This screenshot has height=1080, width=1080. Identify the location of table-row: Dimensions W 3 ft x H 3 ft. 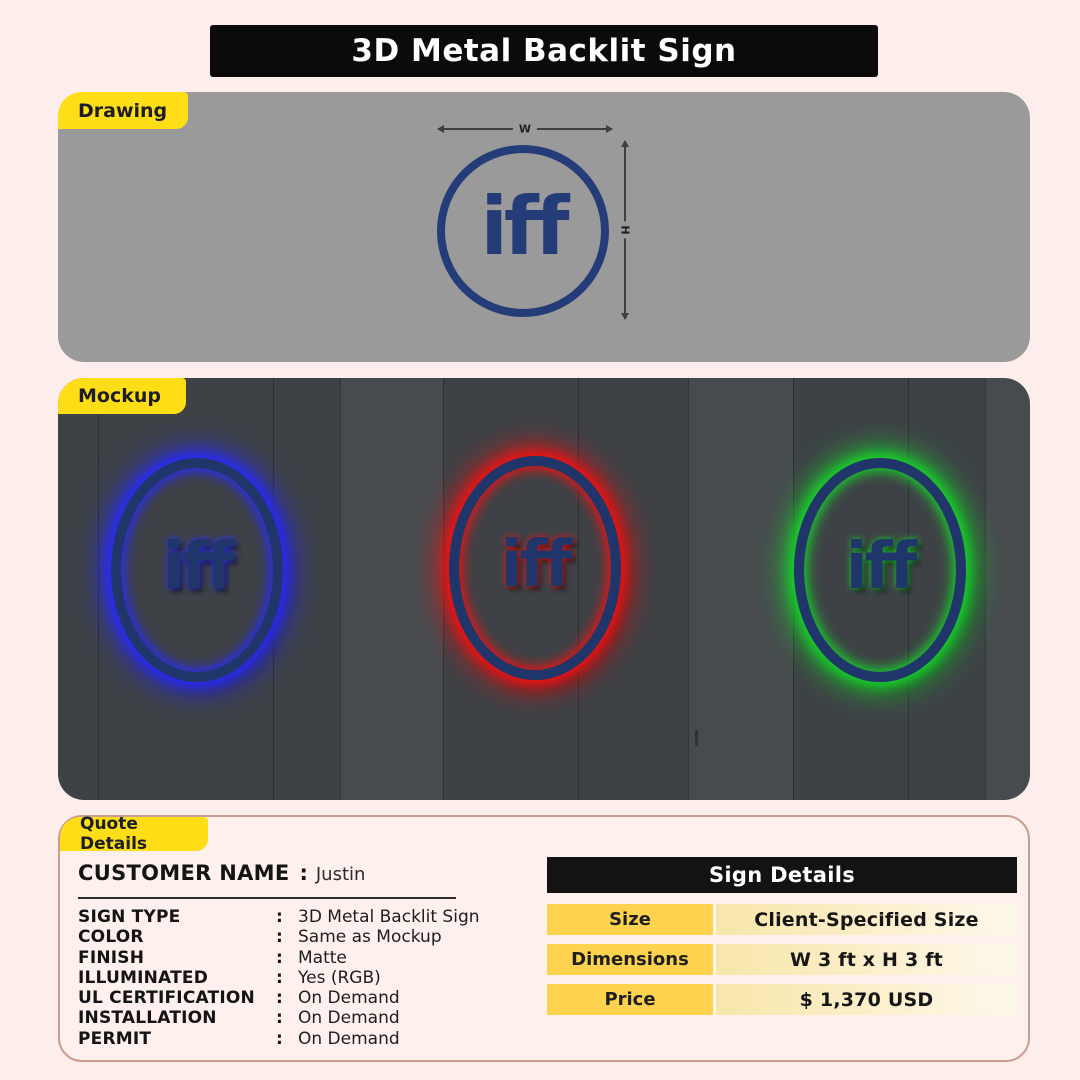
(782, 959).